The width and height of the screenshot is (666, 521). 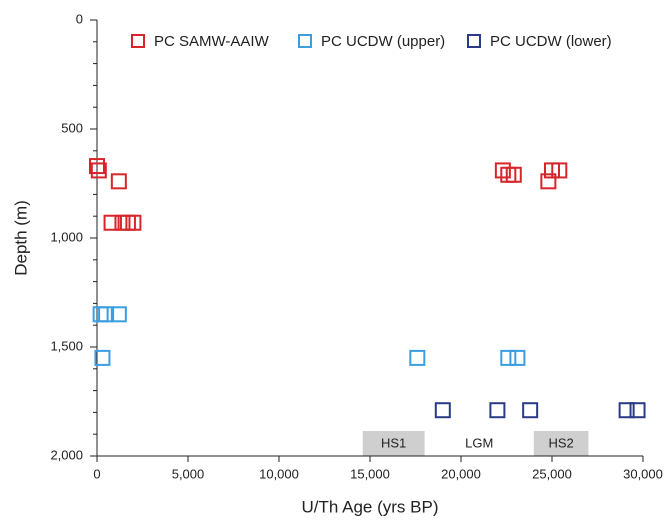 What do you see at coordinates (66, 236) in the screenshot?
I see `y-tick-label: 1,000` at bounding box center [66, 236].